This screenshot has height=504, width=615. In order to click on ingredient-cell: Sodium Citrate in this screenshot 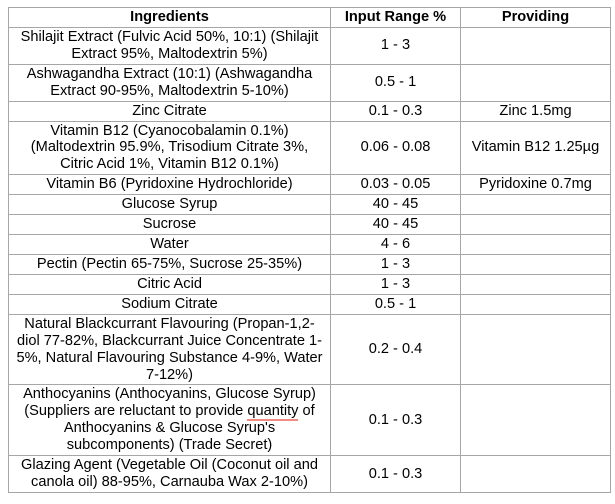, I will do `click(169, 304)`.